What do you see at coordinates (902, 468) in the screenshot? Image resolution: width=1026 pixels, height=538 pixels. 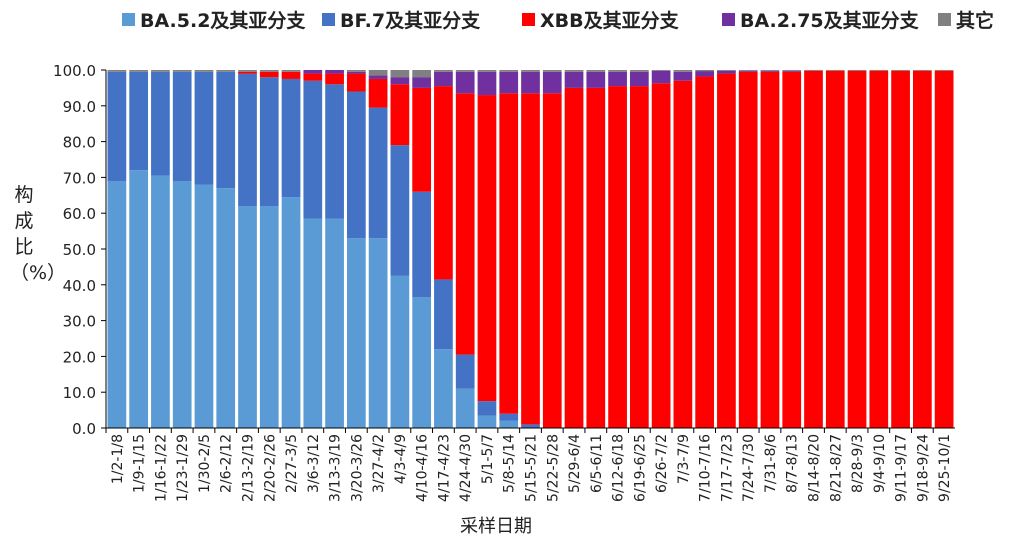 I see `x-tick-label: 9/11-9/17` at bounding box center [902, 468].